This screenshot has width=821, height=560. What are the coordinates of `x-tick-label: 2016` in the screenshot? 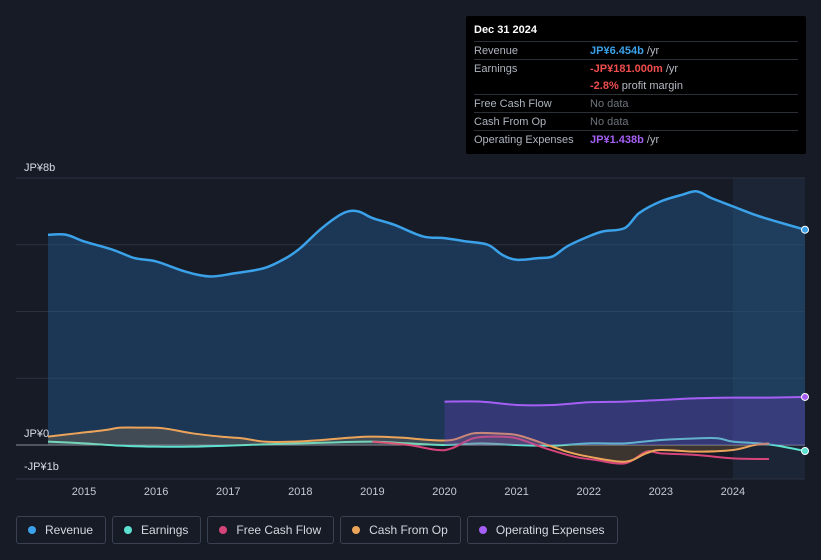 It's located at (156, 492).